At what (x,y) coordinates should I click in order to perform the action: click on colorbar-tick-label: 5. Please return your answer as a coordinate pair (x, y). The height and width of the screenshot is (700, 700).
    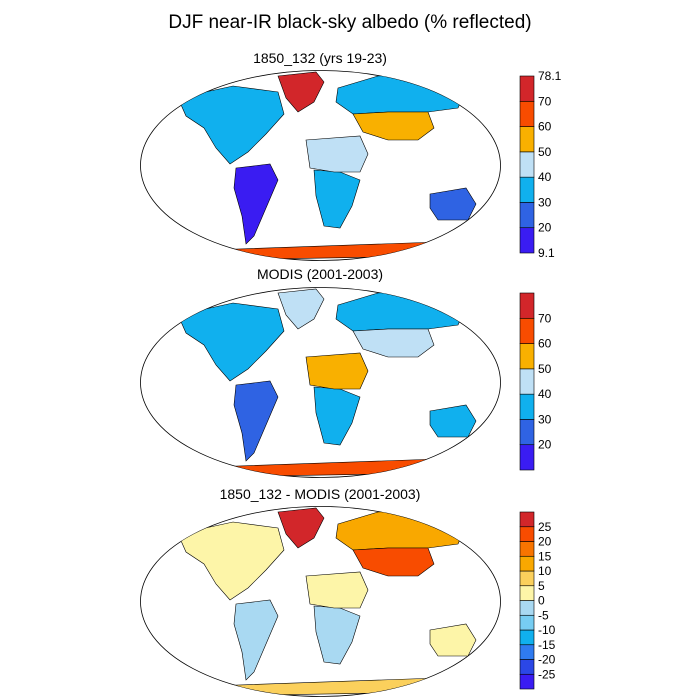
    Looking at the image, I should click on (541, 586).